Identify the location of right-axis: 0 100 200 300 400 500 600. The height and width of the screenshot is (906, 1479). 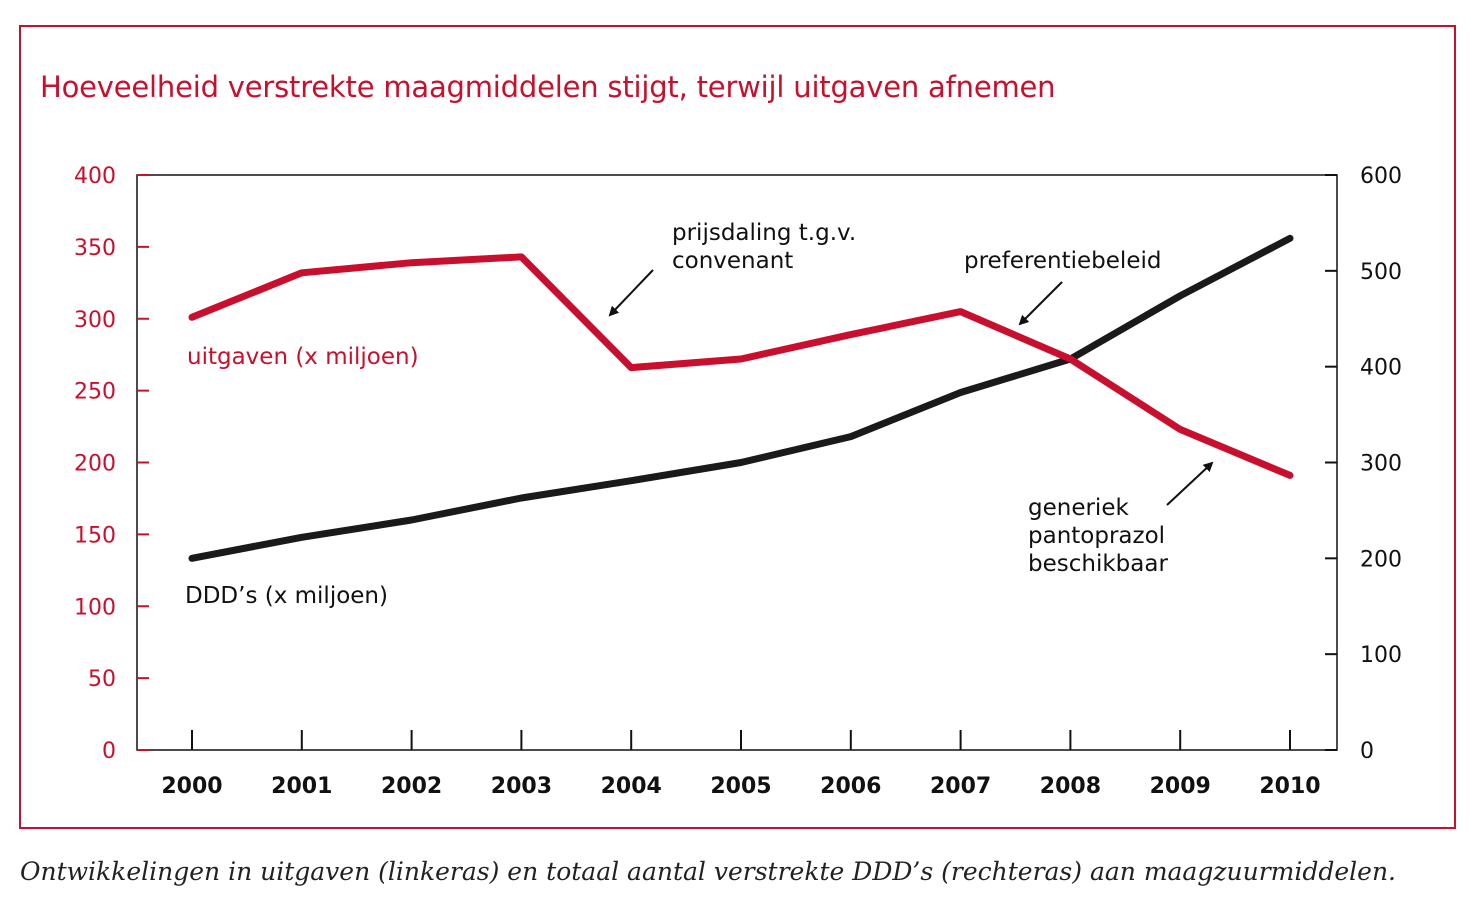
(1363, 464).